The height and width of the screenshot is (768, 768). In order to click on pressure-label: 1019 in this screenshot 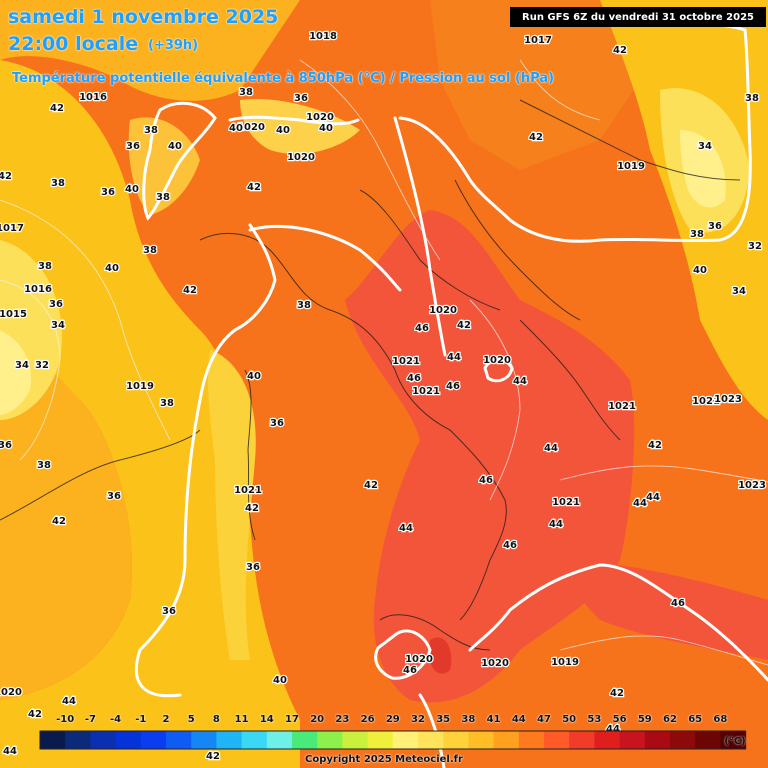, I will do `click(631, 166)`.